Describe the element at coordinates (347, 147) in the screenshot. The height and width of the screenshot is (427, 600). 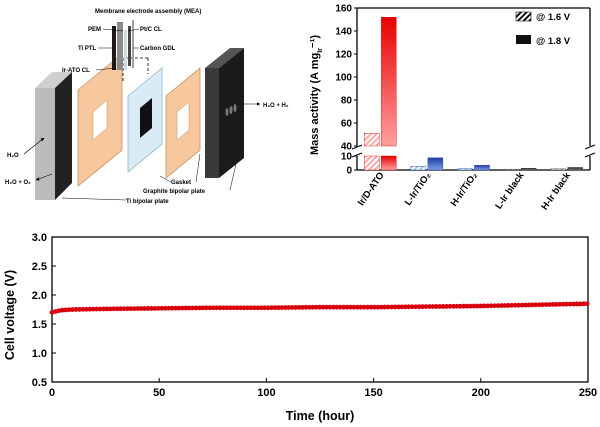
I see `bar-y-tick-label: 40` at that location.